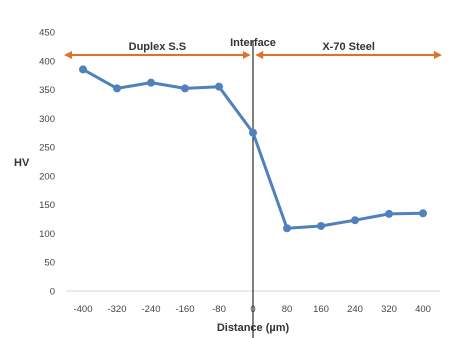 The height and width of the screenshot is (338, 462). Describe the element at coordinates (150, 309) in the screenshot. I see `x-tick-label: -240` at that location.